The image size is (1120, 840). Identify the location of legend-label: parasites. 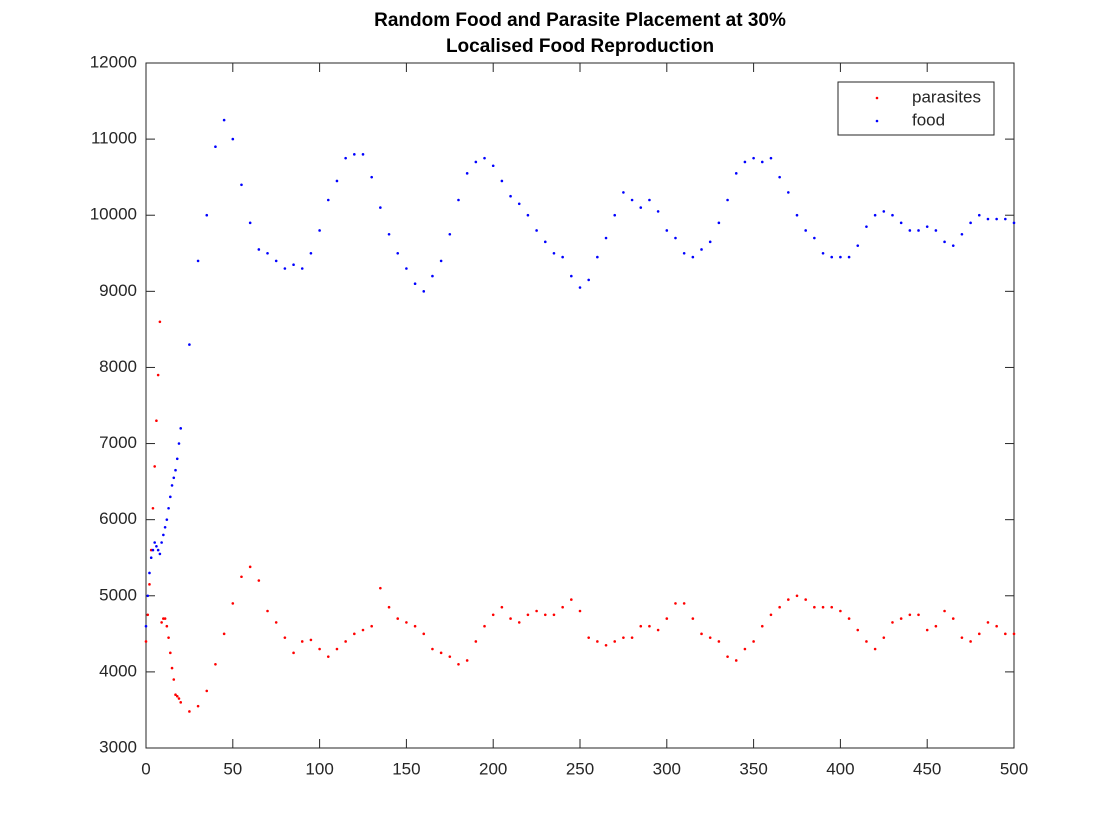
(946, 96).